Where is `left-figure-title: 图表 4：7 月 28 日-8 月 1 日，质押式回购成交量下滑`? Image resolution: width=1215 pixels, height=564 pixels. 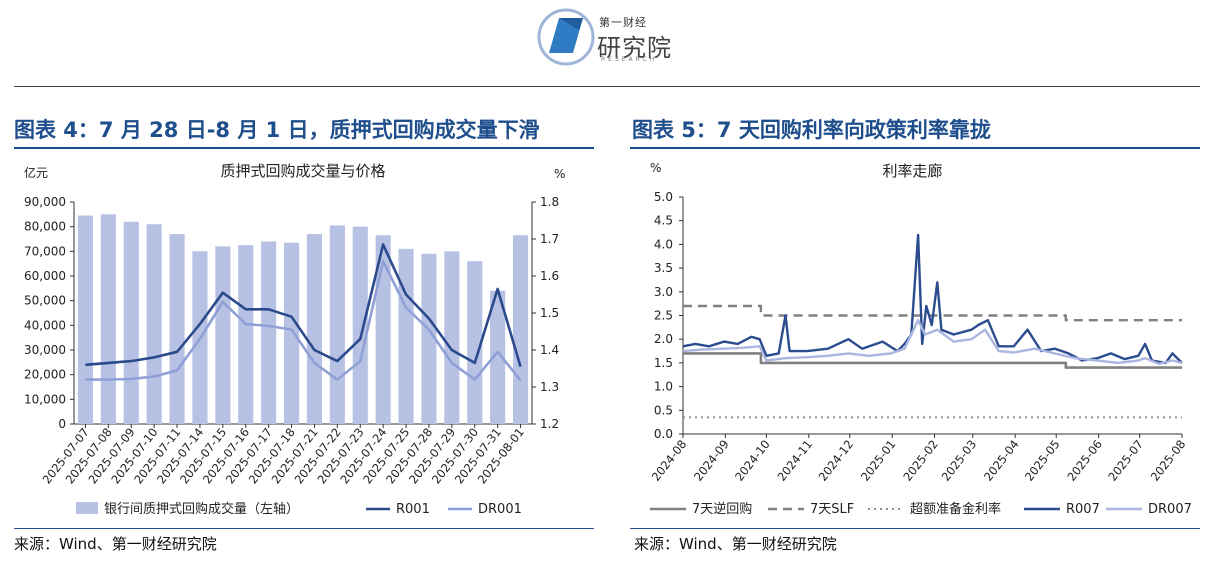 left-figure-title: 图表 4：7 月 28 日-8 月 1 日，质押式回购成交量下滑 is located at coordinates (277, 130).